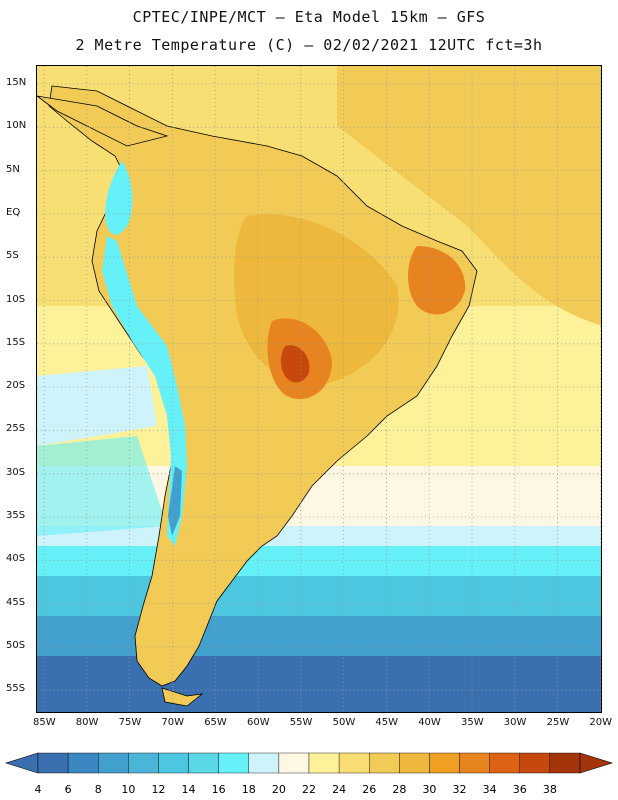 The width and height of the screenshot is (618, 800). What do you see at coordinates (21, 763) in the screenshot?
I see `colorbar-low-arrow` at bounding box center [21, 763].